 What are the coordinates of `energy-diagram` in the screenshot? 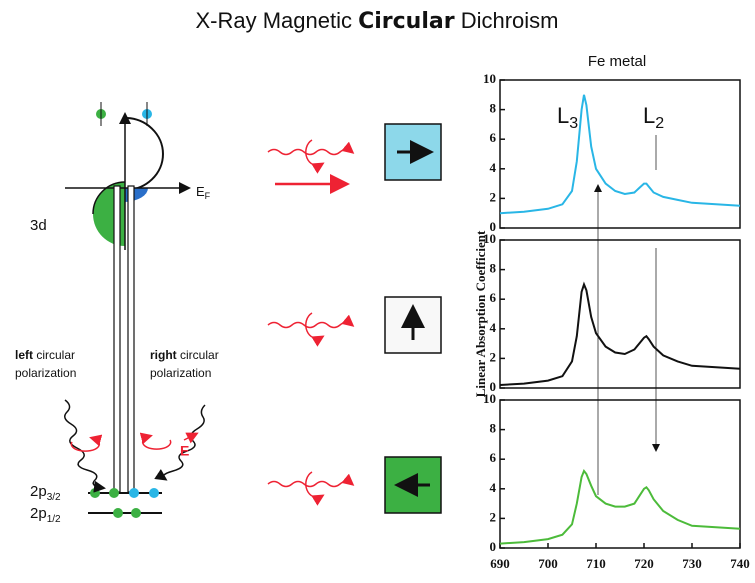 It's located at (135, 310).